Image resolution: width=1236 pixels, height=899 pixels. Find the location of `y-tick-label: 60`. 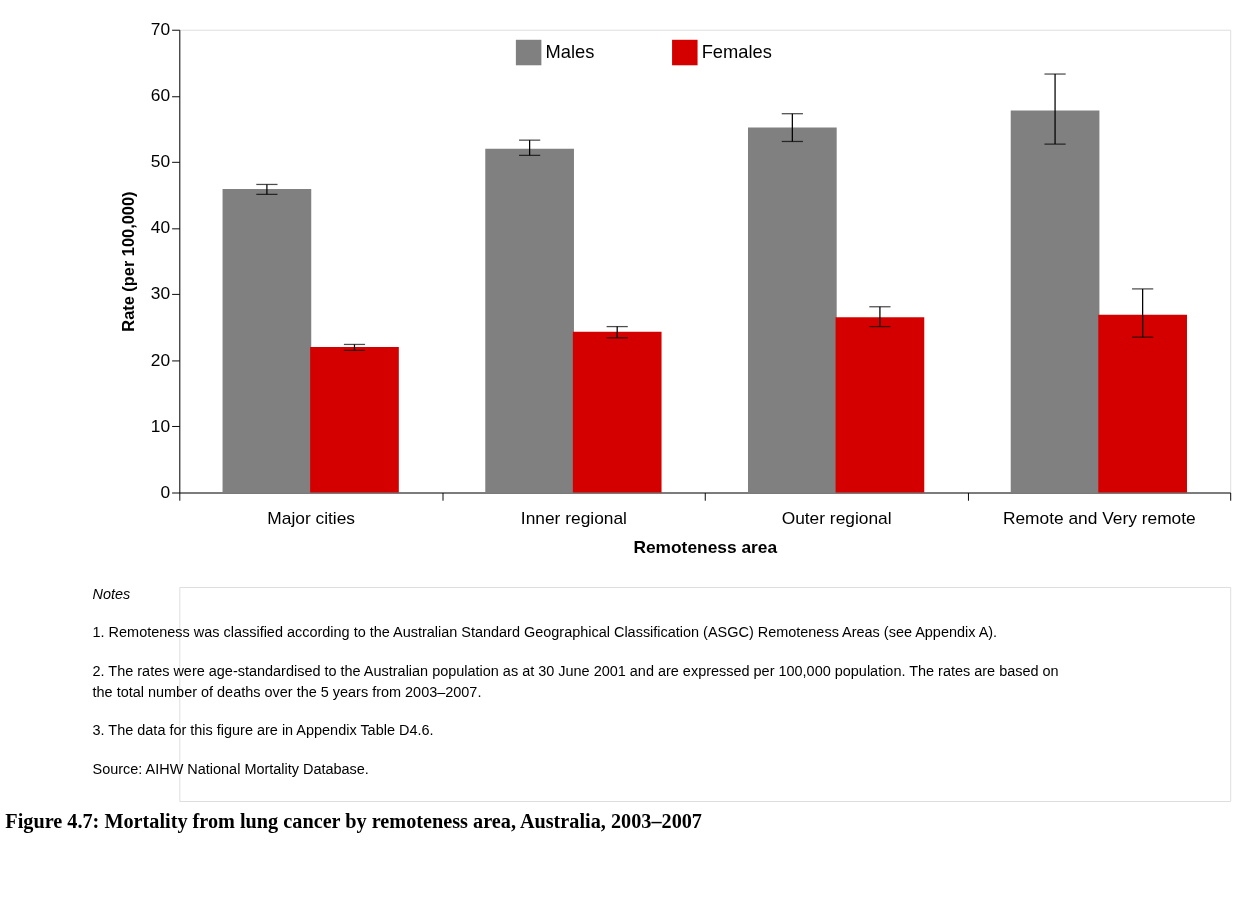

y-tick-label: 60 is located at coordinates (160, 95).